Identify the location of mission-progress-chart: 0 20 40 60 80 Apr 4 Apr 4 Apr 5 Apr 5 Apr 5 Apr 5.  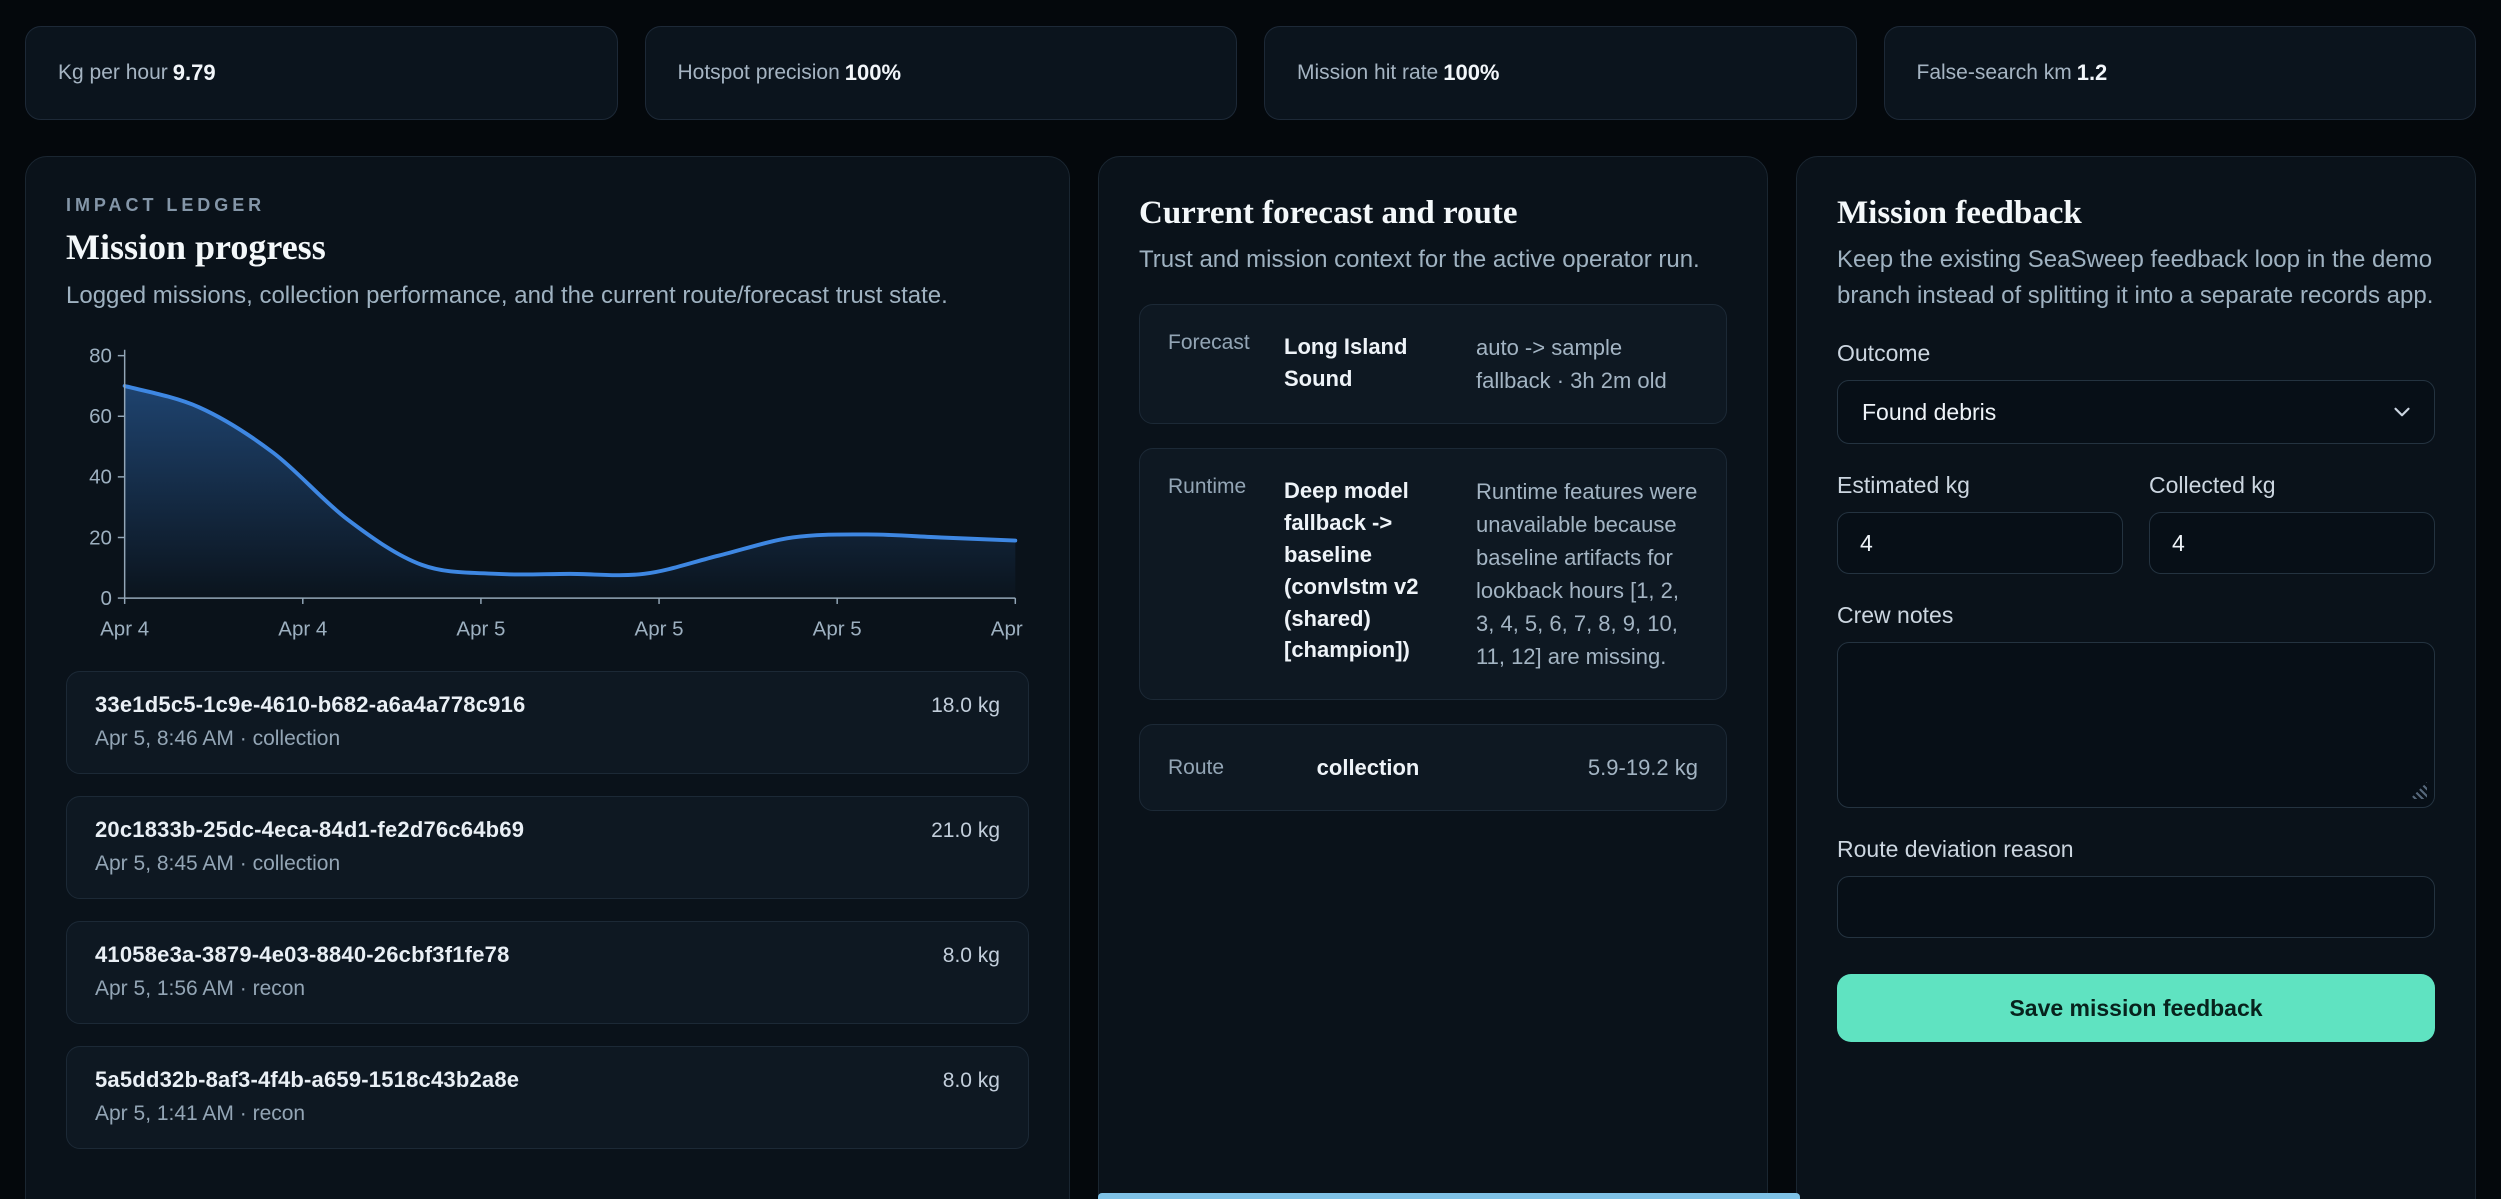
(559, 492).